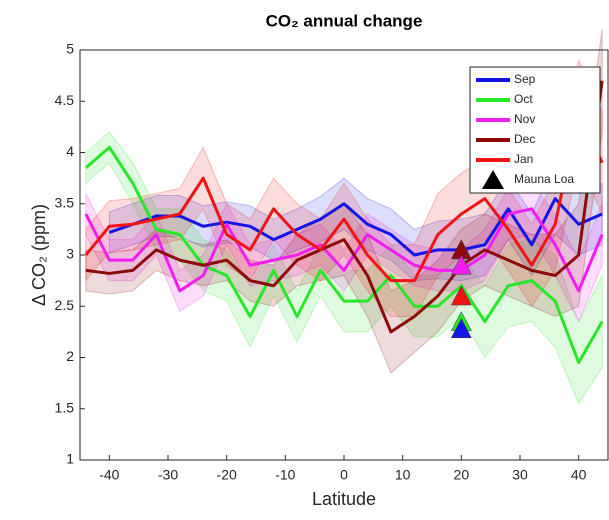 Image resolution: width=609 pixels, height=520 pixels. What do you see at coordinates (579, 475) in the screenshot?
I see `x-tick-label: 40` at bounding box center [579, 475].